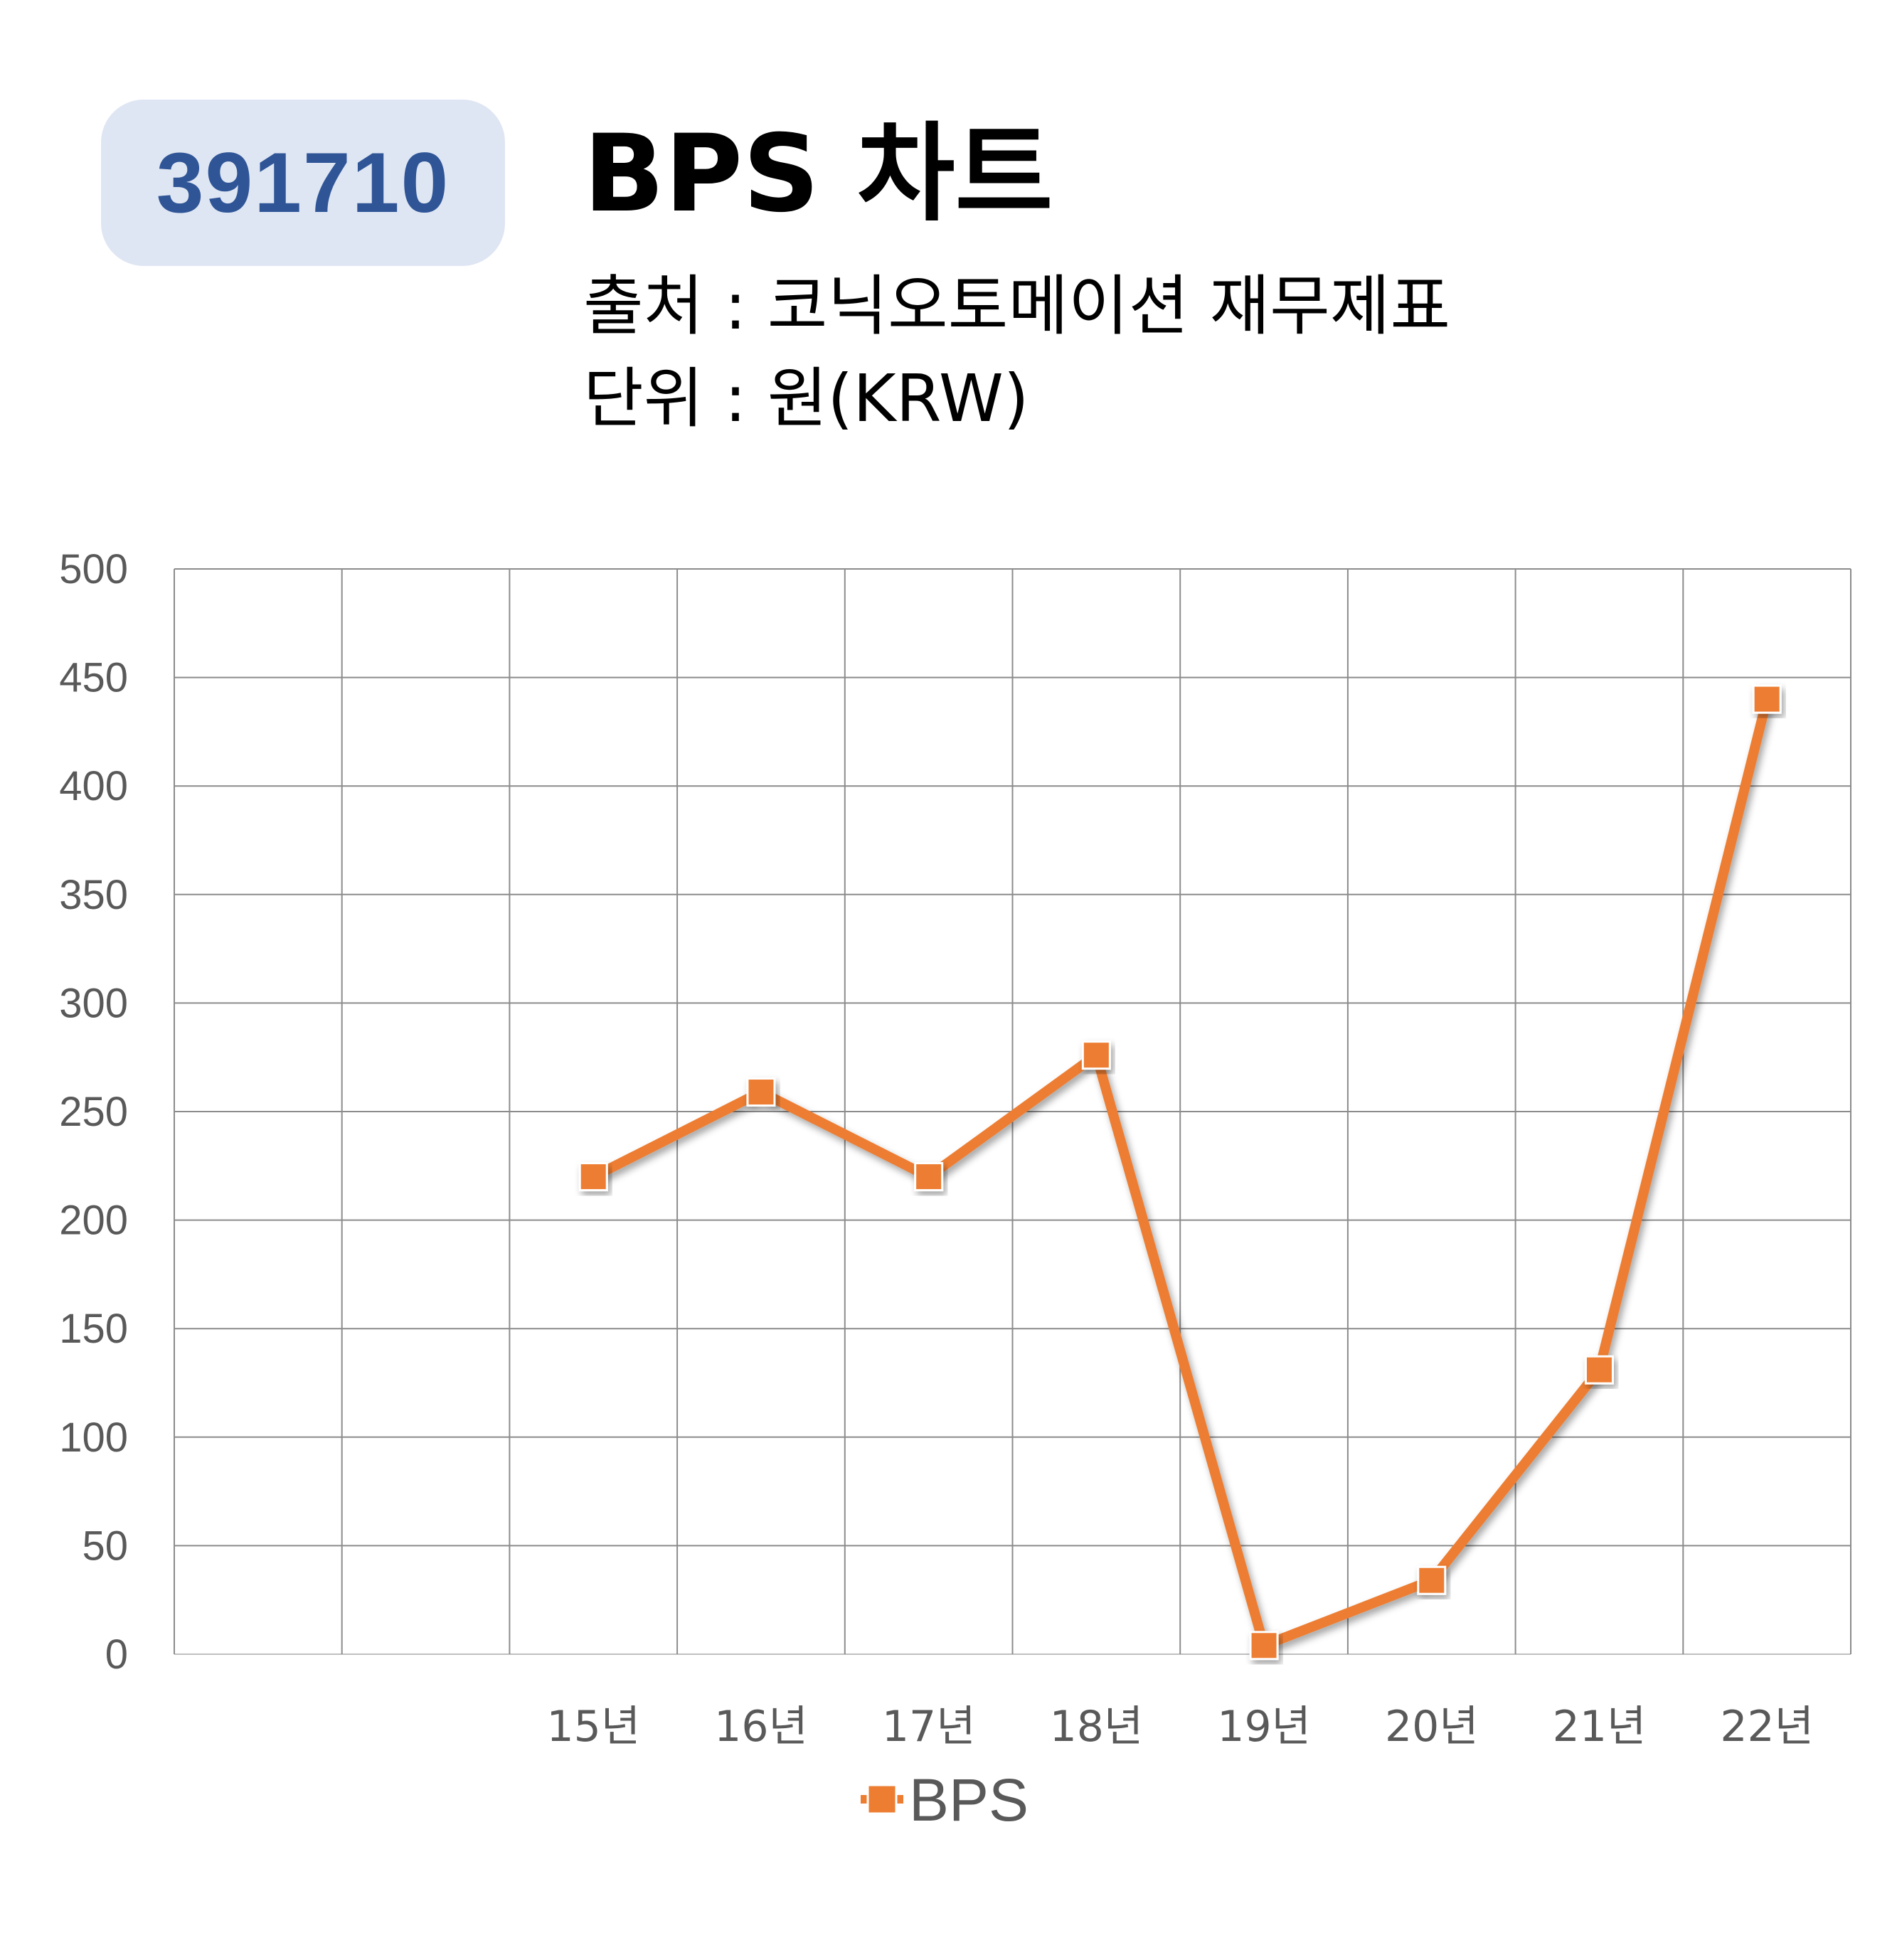 The width and height of the screenshot is (1897, 1960). Describe the element at coordinates (1179, 1727) in the screenshot. I see `x-axis-ticks: 15년 16년 17년 18년 19년 20년 21년 22년` at that location.